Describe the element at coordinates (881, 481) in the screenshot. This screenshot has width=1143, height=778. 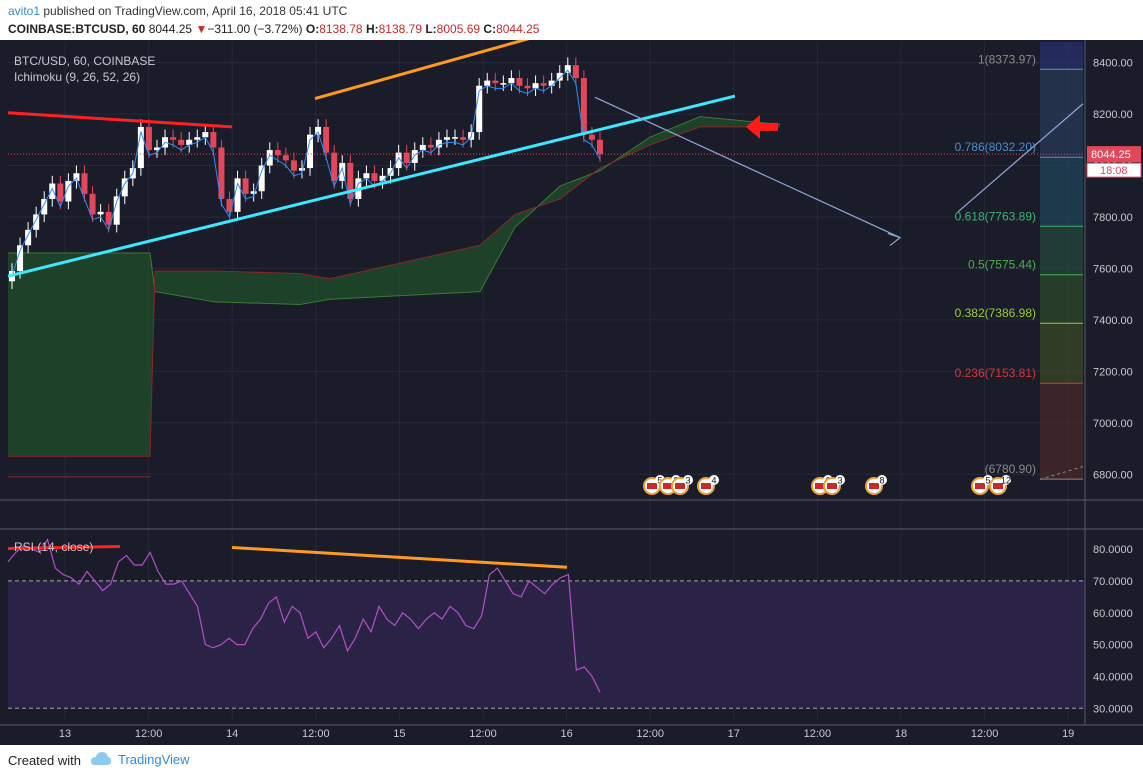
I see `badge-count: 8` at that location.